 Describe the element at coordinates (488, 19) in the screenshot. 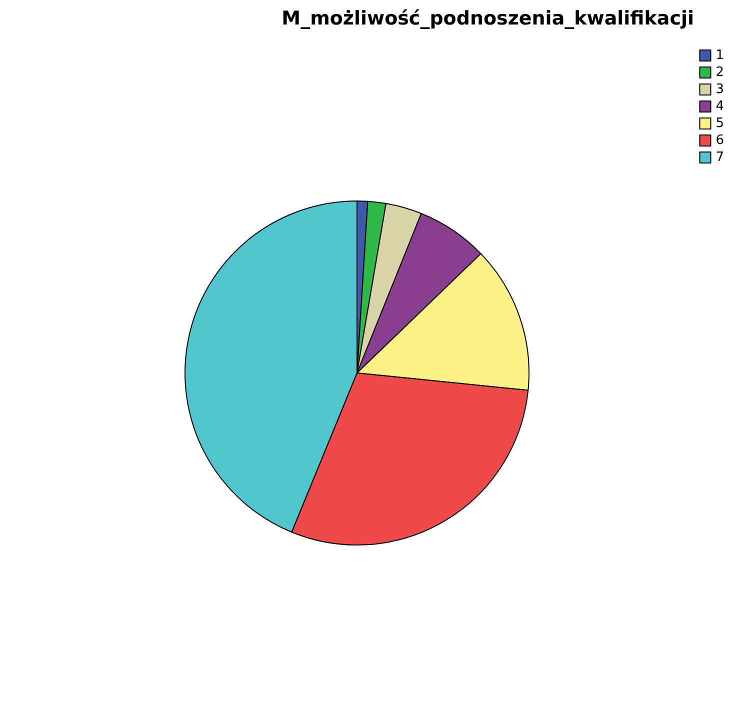

I see `chart-title: M_możliwość_podnoszenia_kwalifikacji` at that location.